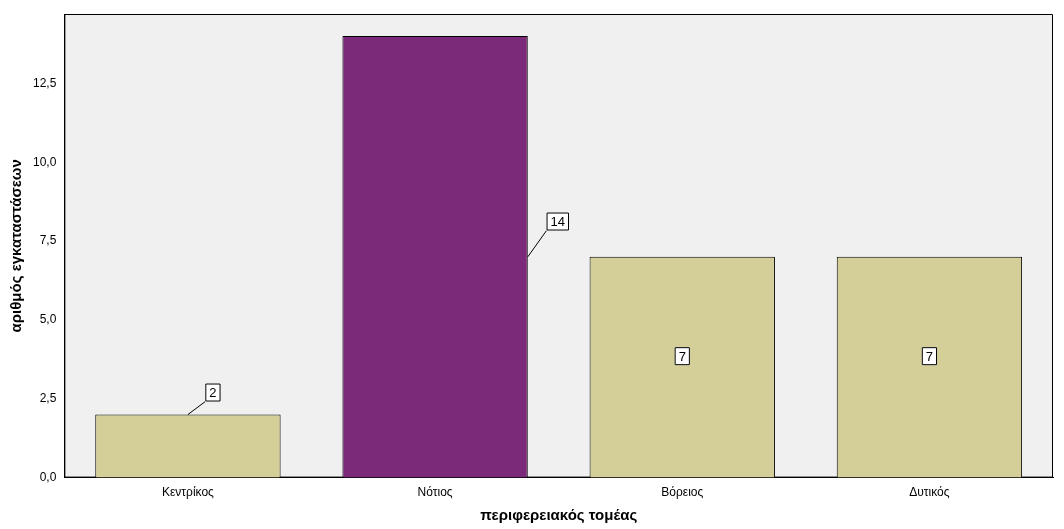  Describe the element at coordinates (435, 492) in the screenshot. I see `x-tick-label: Νότιος` at that location.